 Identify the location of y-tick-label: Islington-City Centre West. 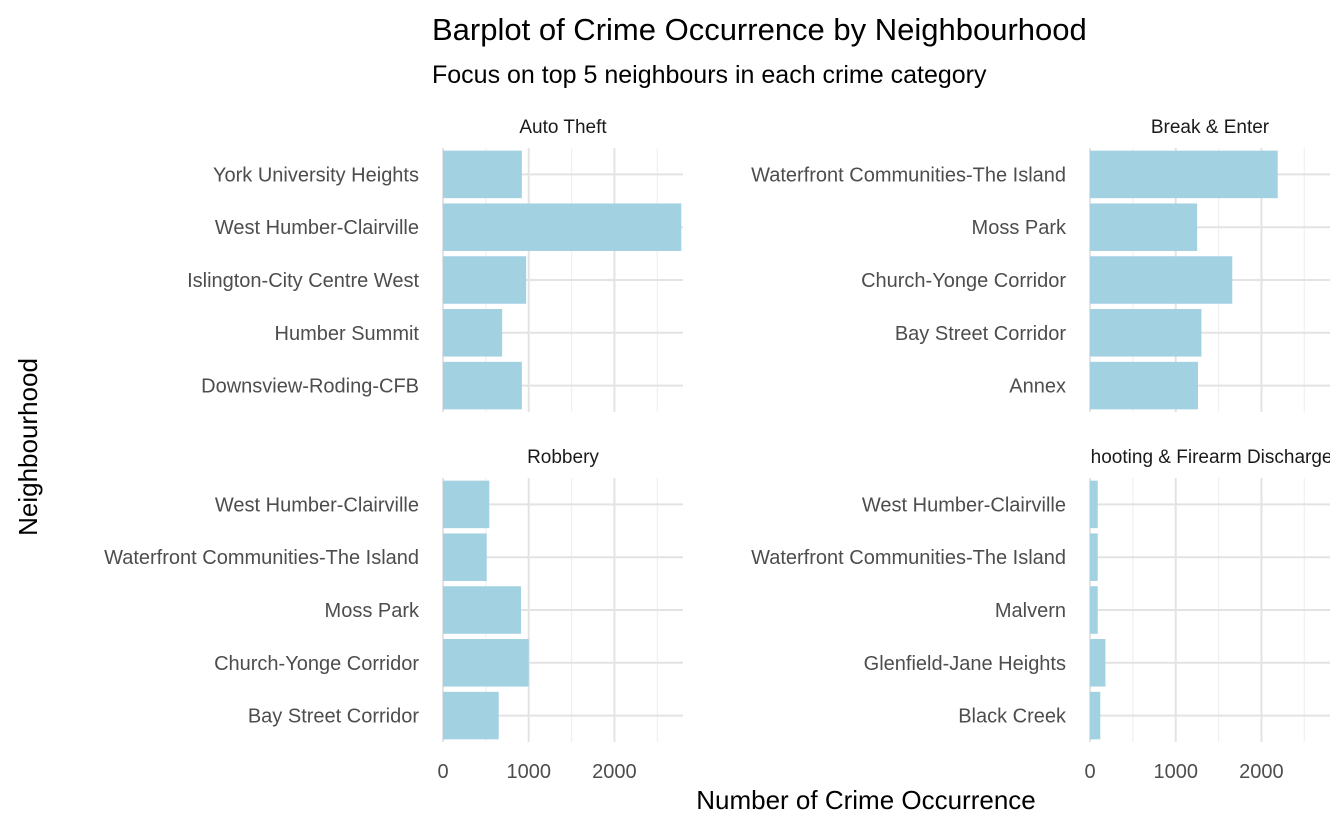
(303, 281).